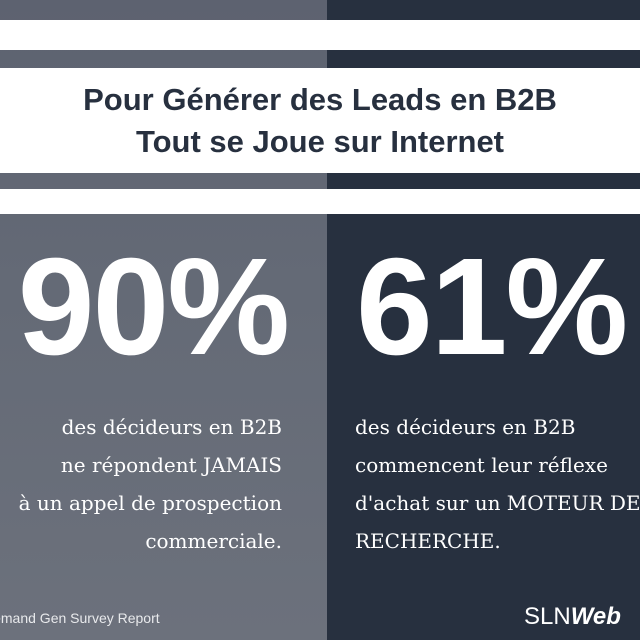  What do you see at coordinates (428, 541) in the screenshot?
I see `stat-description-line: RECHERCHE.` at bounding box center [428, 541].